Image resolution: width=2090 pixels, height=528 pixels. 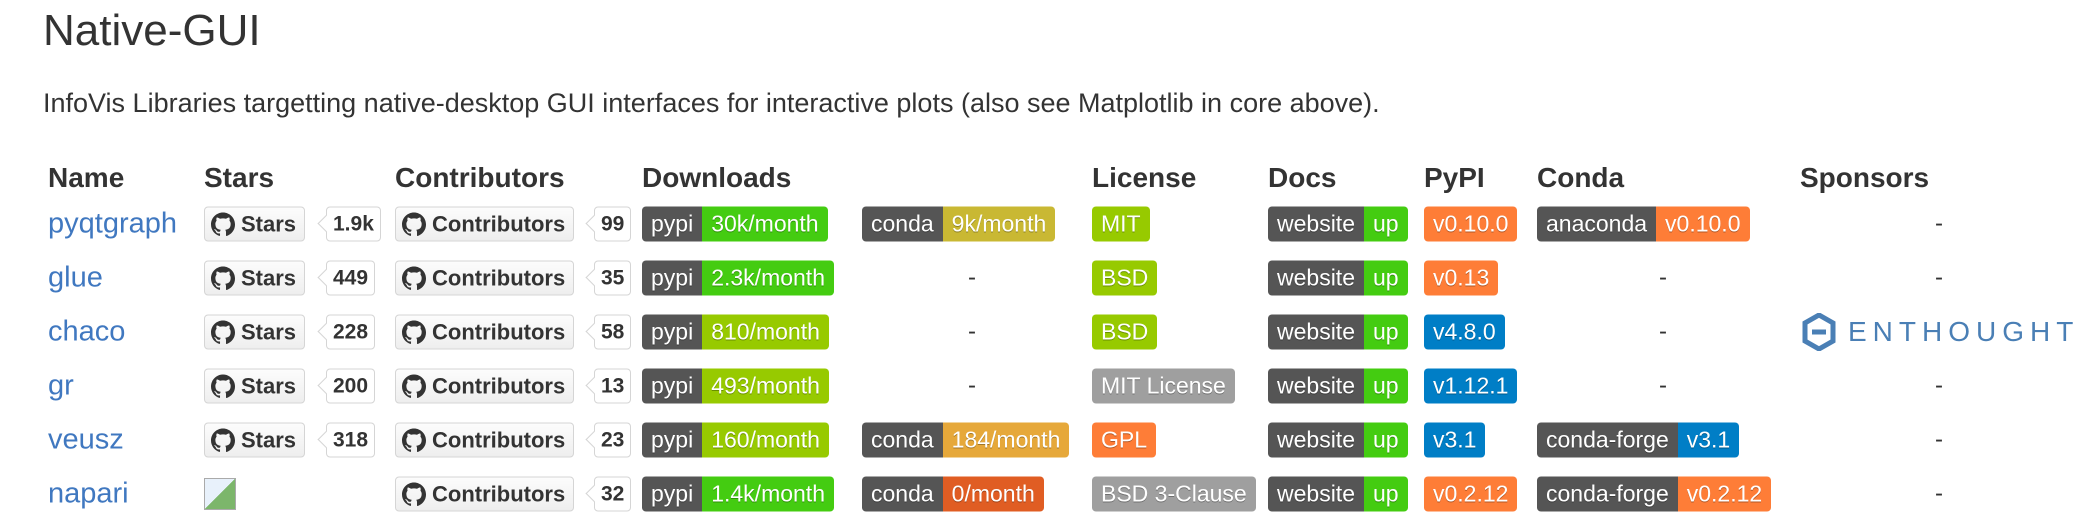 I want to click on badge-label: conda-forge, so click(x=1607, y=494).